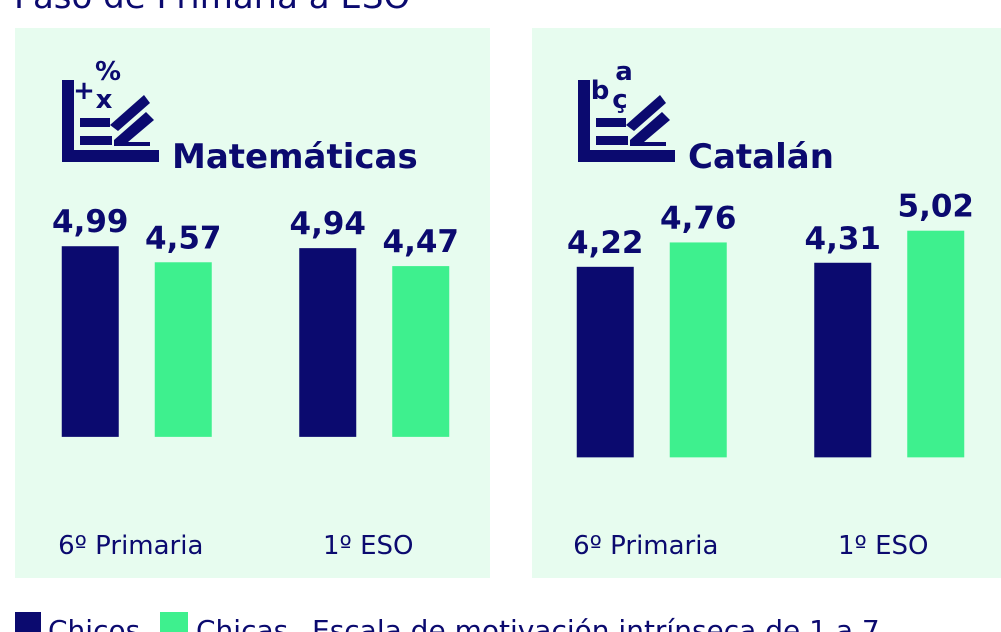 The width and height of the screenshot is (1001, 632). I want to click on value-label: 4,47, so click(421, 242).